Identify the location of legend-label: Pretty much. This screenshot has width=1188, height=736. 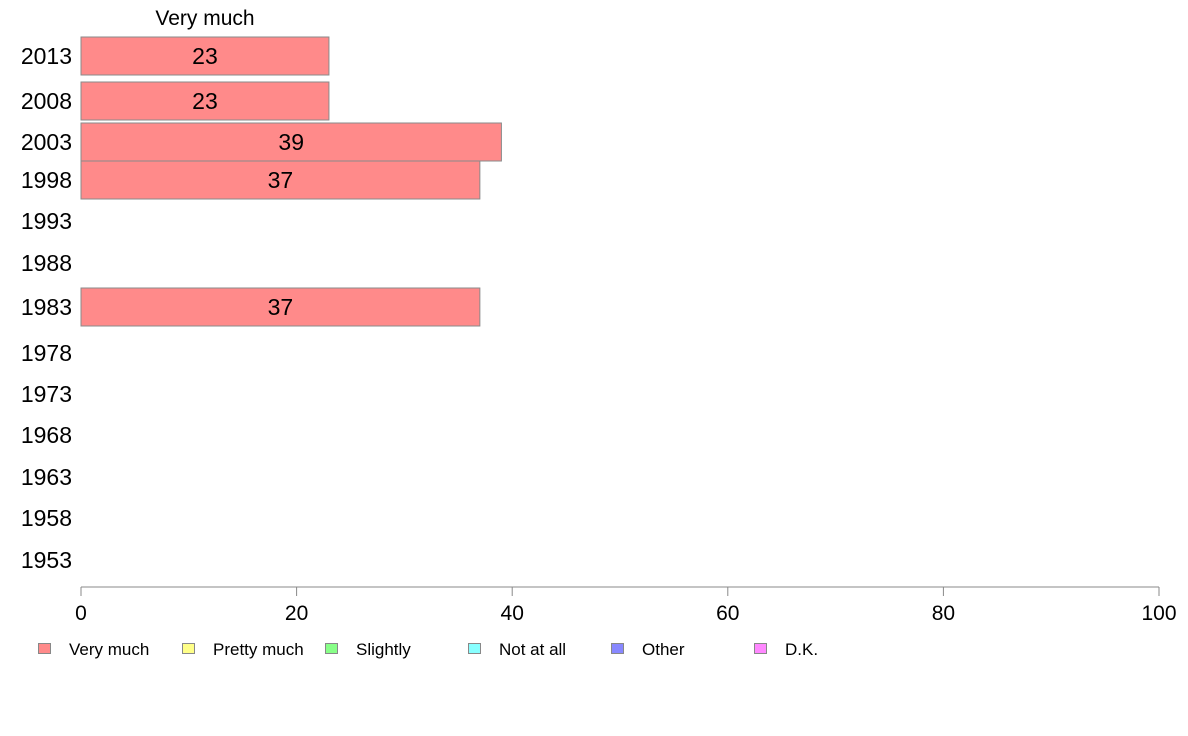
(258, 649).